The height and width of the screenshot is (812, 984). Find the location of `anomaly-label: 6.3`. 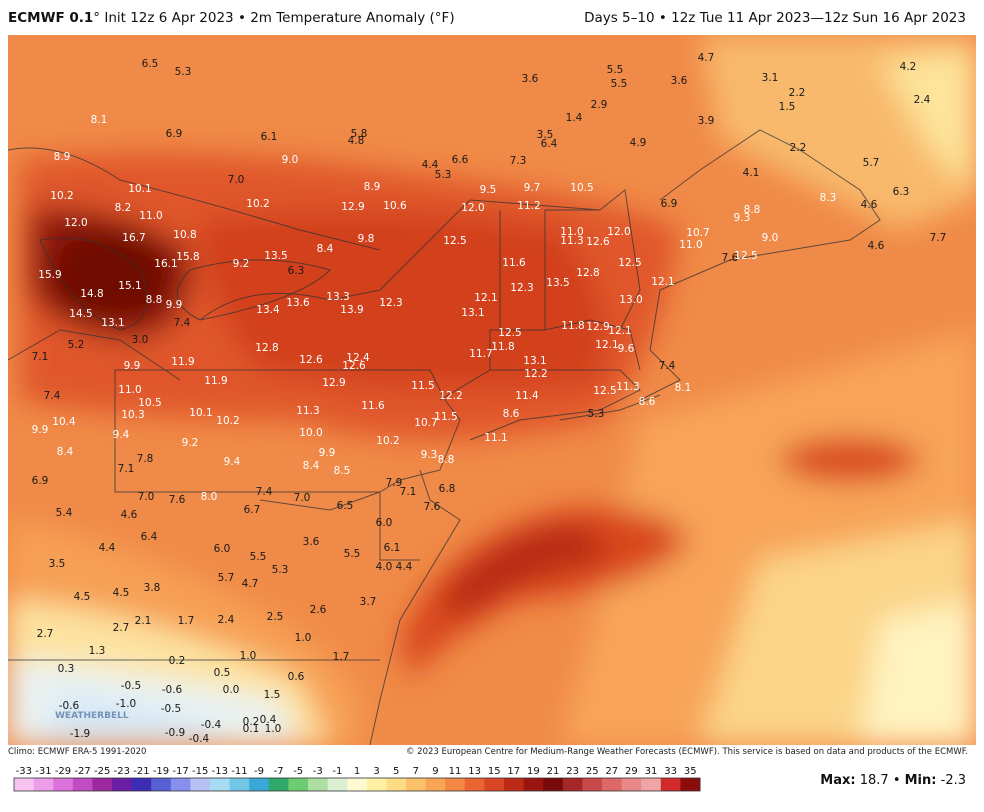

anomaly-label: 6.3 is located at coordinates (901, 192).